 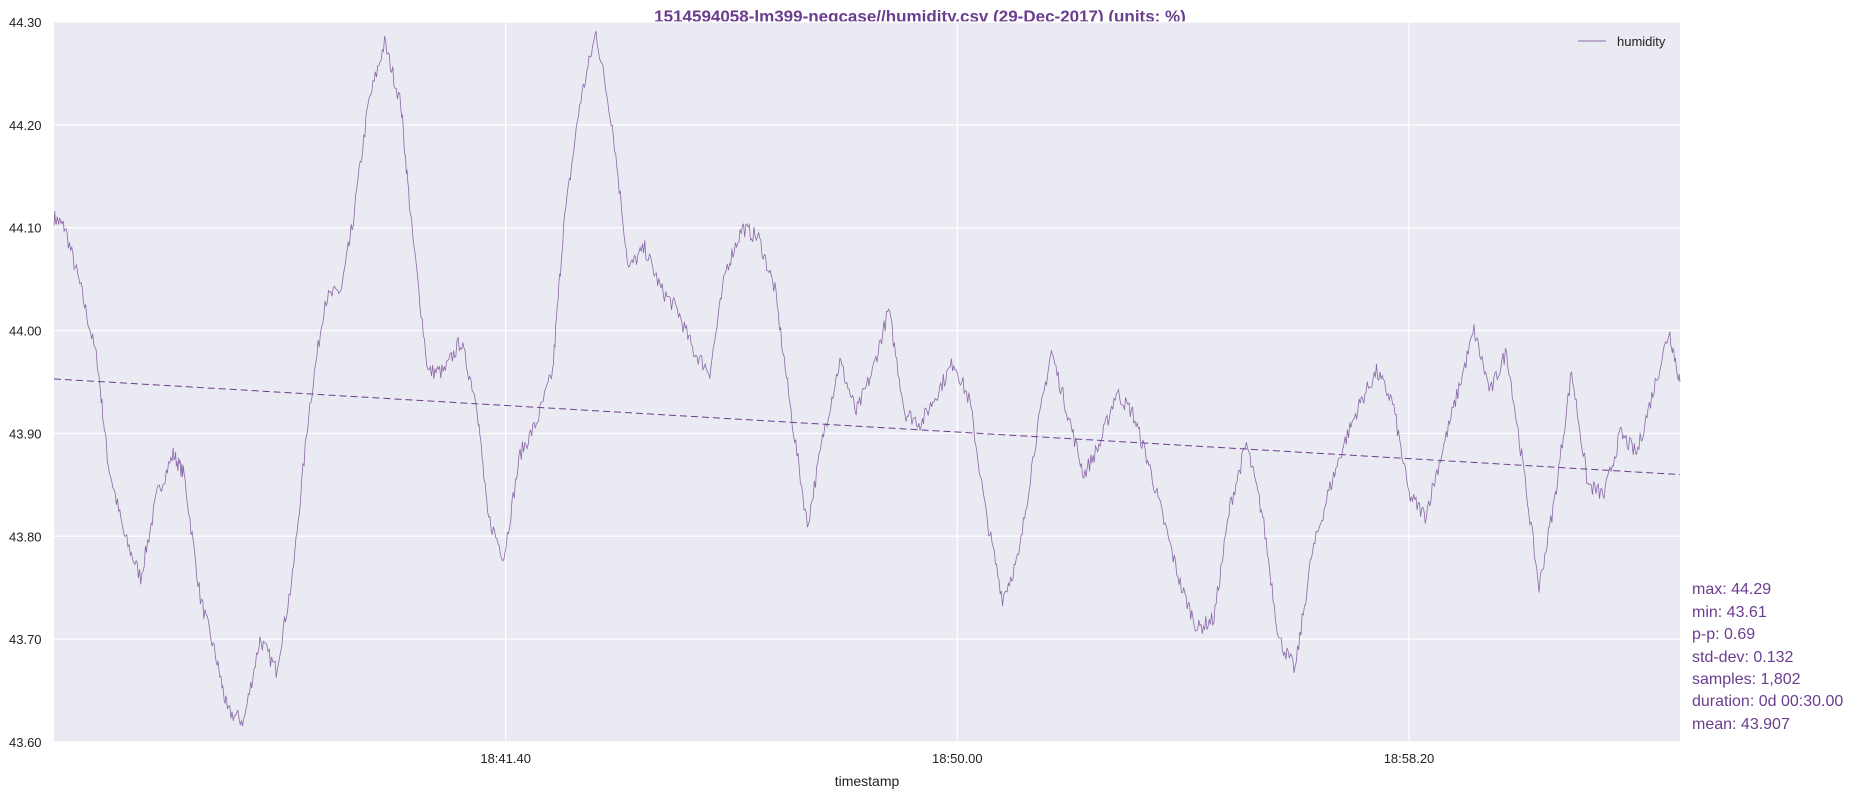 What do you see at coordinates (25, 22) in the screenshot?
I see `y-tick-label: 44.30` at bounding box center [25, 22].